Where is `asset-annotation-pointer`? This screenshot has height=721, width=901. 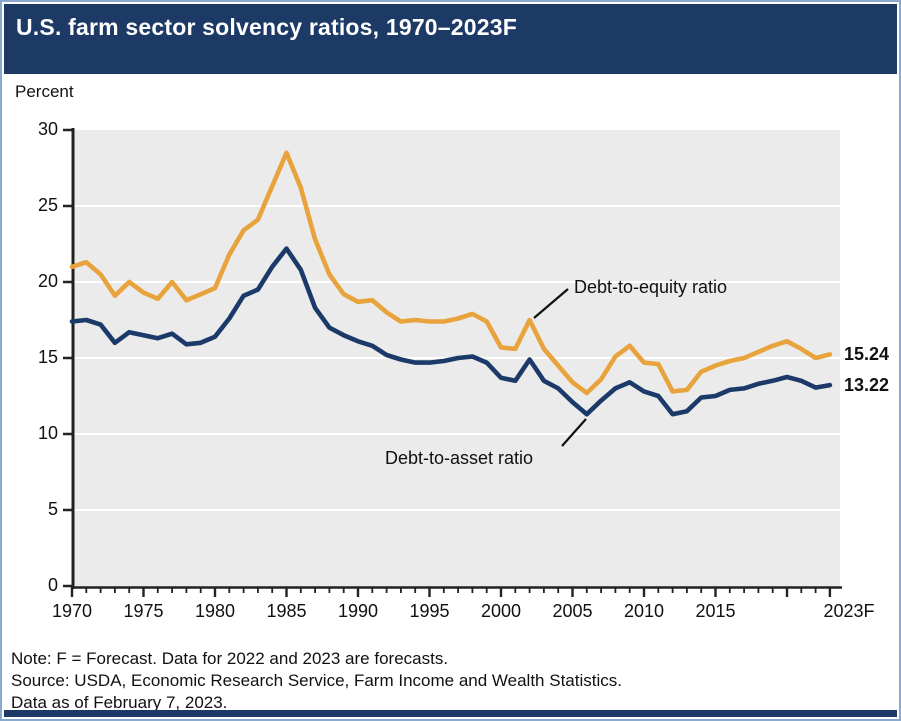 asset-annotation-pointer is located at coordinates (574, 432).